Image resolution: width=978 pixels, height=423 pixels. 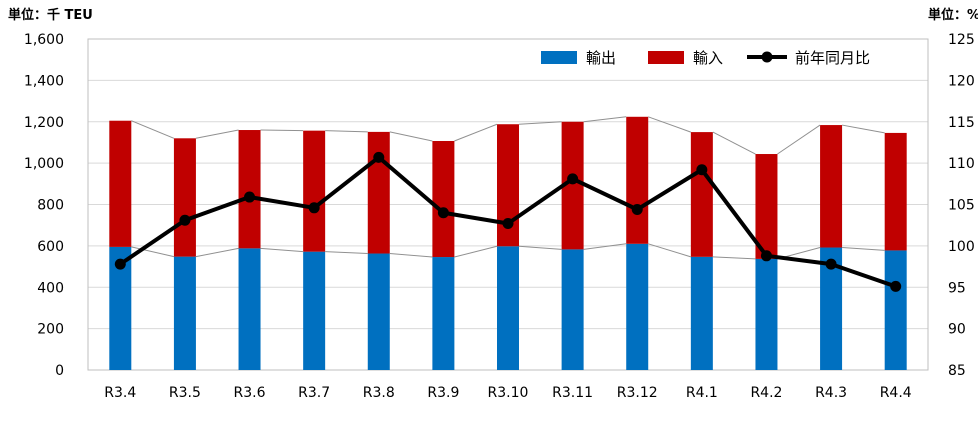 I want to click on left-tick-label: 1,200, so click(x=44, y=123).